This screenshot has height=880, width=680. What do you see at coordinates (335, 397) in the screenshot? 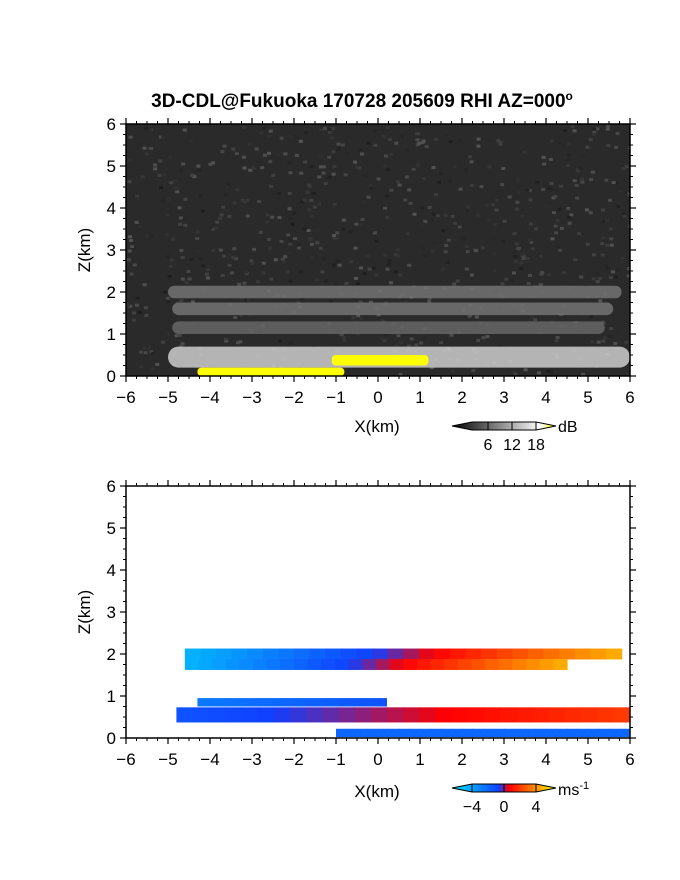
I see `x-tick-label: −1` at bounding box center [335, 397].